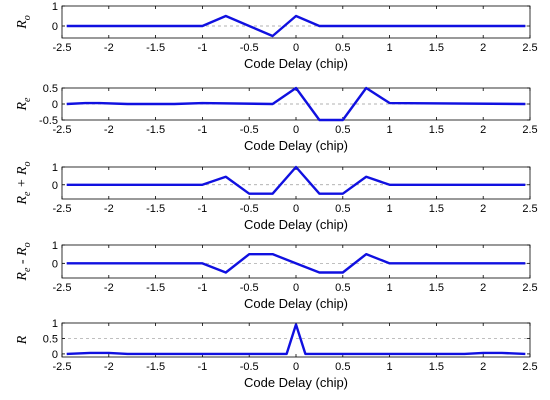 The image size is (550, 400). Describe the element at coordinates (48, 121) in the screenshot. I see `y-tick-label: -0.5` at that location.